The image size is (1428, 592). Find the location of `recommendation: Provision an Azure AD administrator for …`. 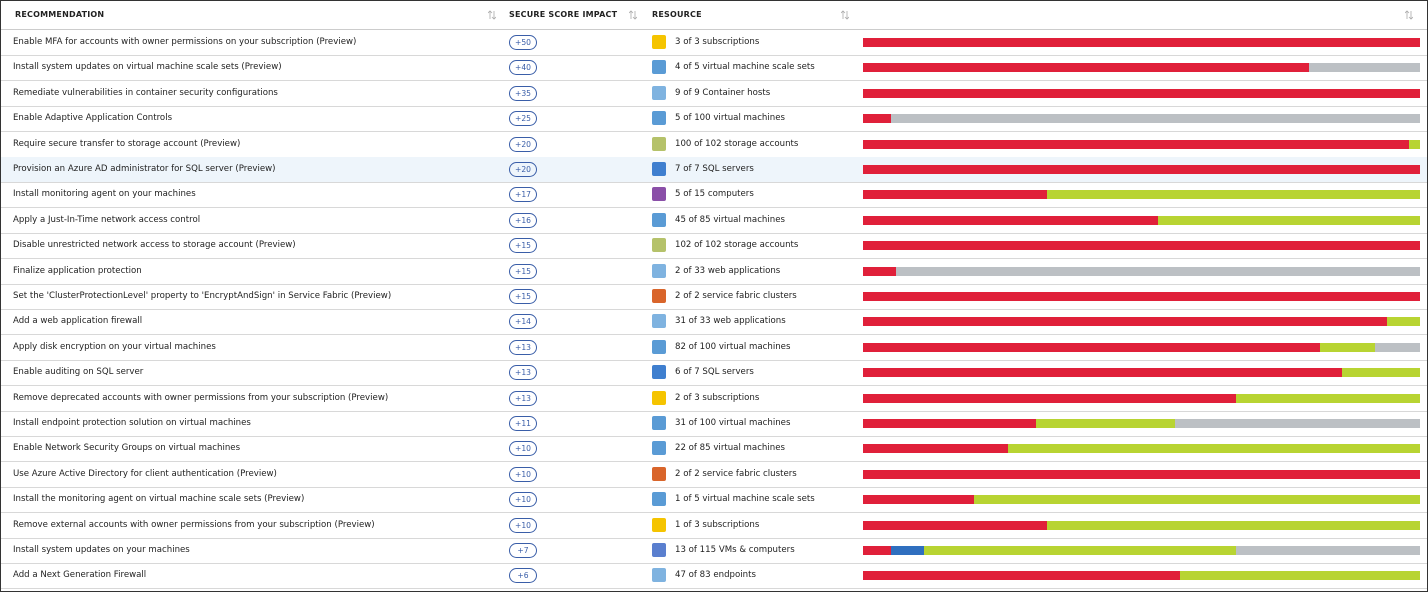

recommendation: Provision an Azure AD administrator for … is located at coordinates (144, 169).